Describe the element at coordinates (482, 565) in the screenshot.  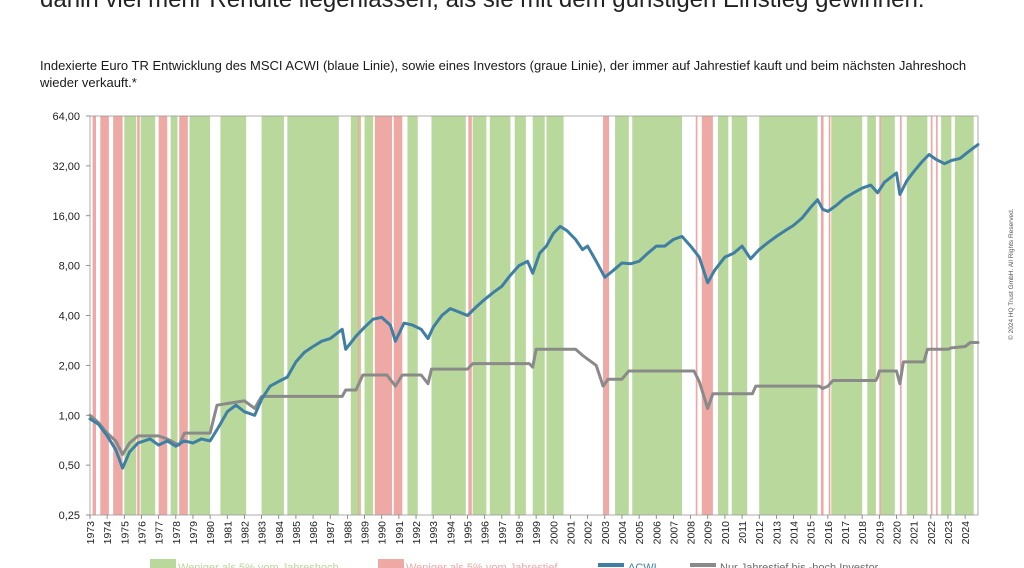
I see `legend-label: Weniger als 5% vom Jahrestief` at that location.